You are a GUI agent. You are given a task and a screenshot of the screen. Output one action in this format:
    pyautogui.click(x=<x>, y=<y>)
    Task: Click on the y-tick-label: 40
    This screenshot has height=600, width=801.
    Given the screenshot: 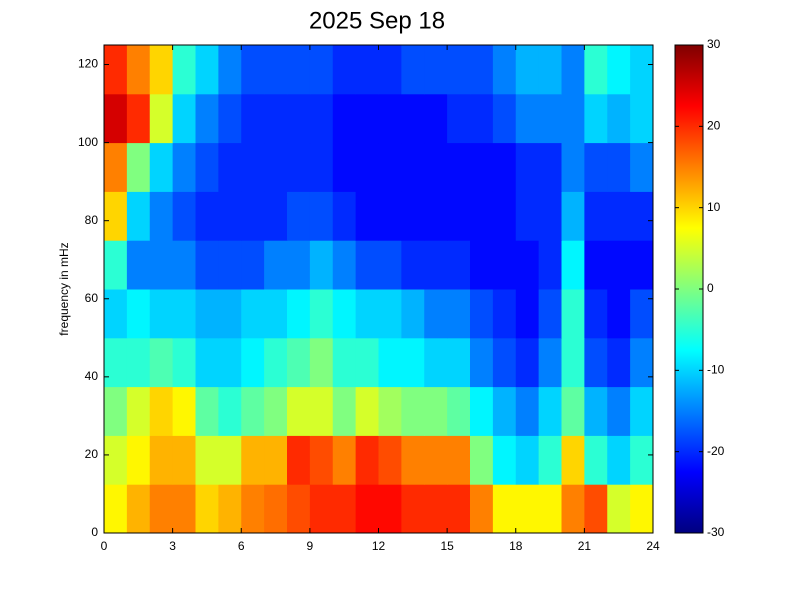 What is the action you would take?
    pyautogui.click(x=92, y=376)
    